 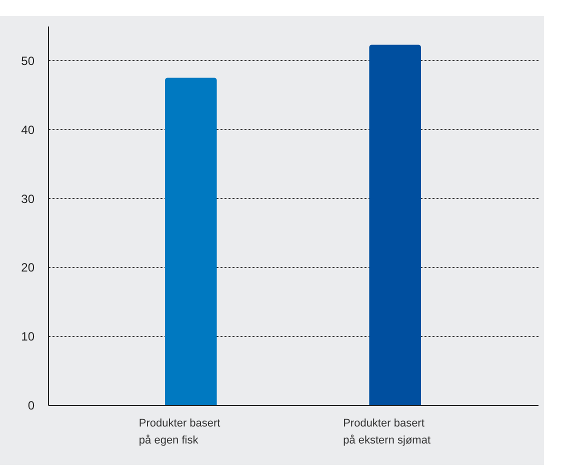 I want to click on y-tick-label: 0, so click(x=31, y=405).